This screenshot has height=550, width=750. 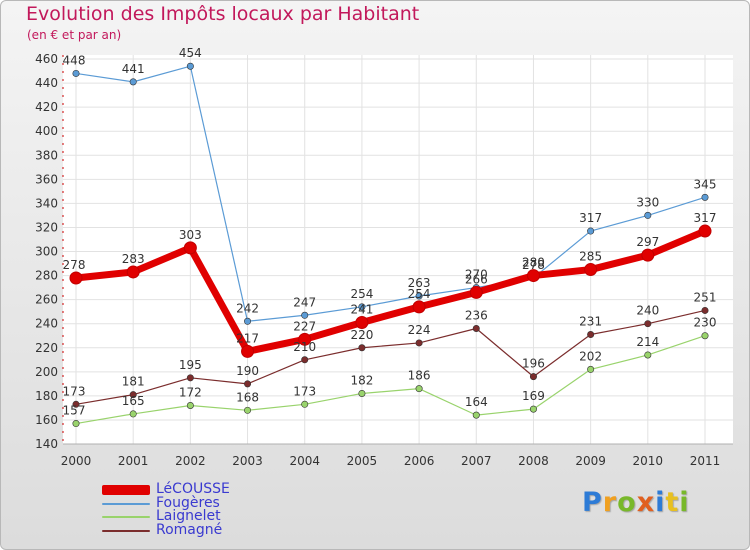 What do you see at coordinates (304, 461) in the screenshot?
I see `x-tick-label: 2004` at bounding box center [304, 461].